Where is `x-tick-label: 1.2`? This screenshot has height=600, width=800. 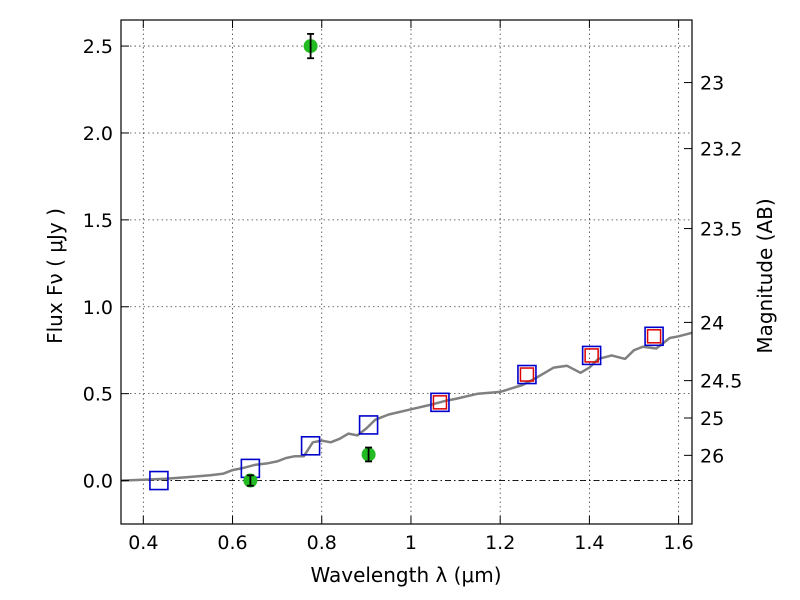 x-tick-label: 1.2 is located at coordinates (500, 543).